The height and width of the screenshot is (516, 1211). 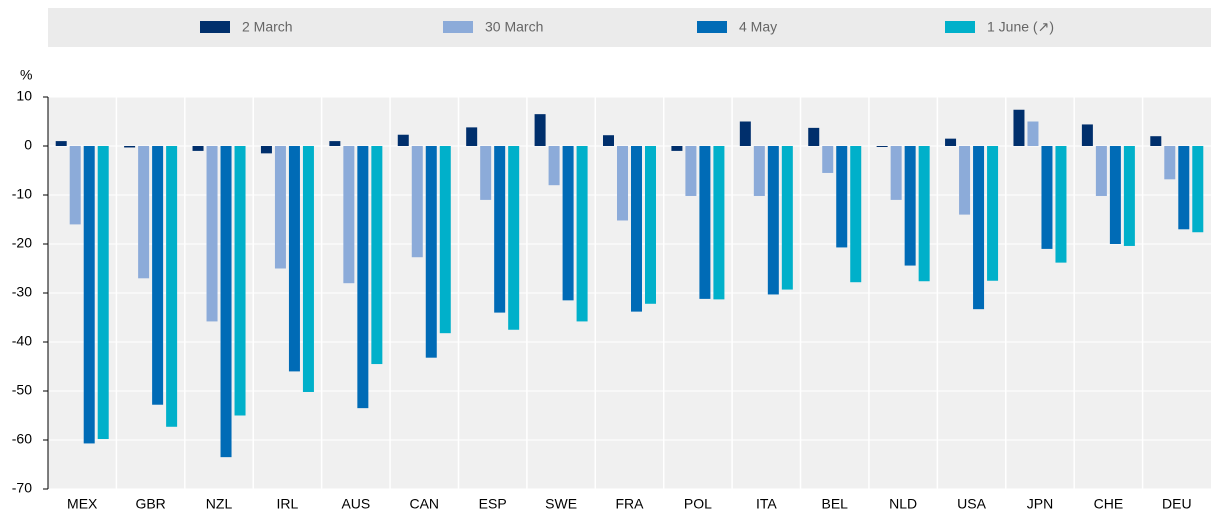 I want to click on y-tick-label: -30, so click(x=22, y=292).